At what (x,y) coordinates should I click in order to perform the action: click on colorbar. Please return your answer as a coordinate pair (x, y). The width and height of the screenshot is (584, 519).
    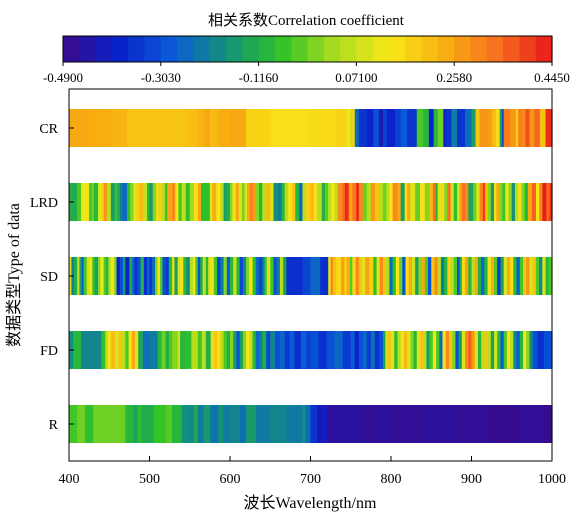
    Looking at the image, I should click on (307, 49).